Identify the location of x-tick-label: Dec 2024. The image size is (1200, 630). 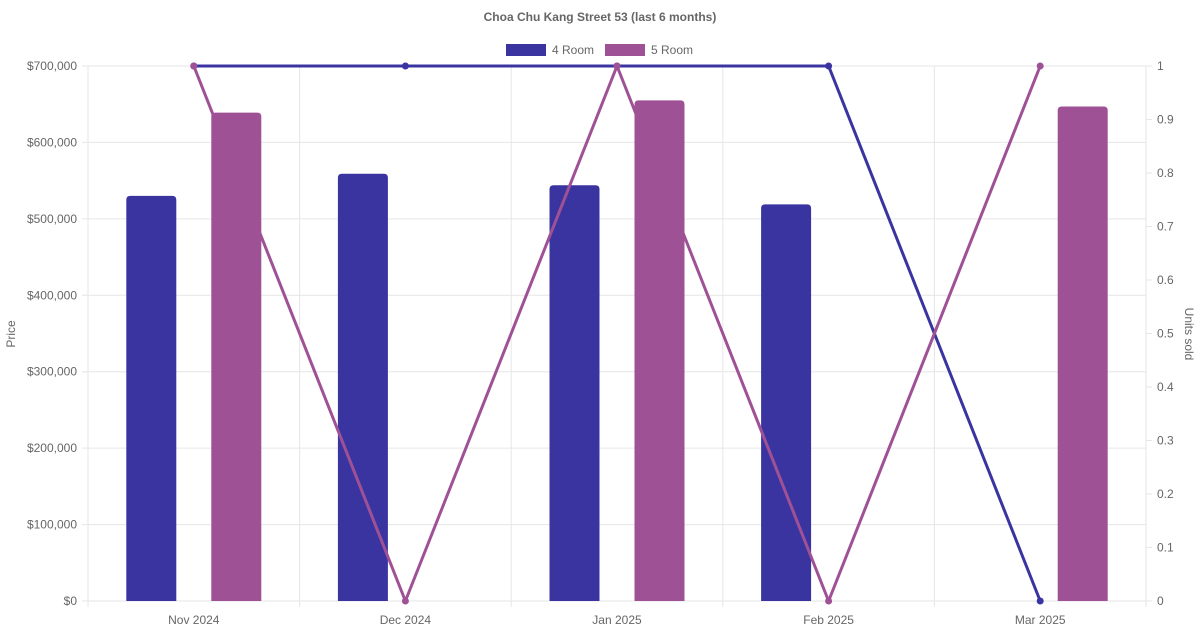
(406, 620).